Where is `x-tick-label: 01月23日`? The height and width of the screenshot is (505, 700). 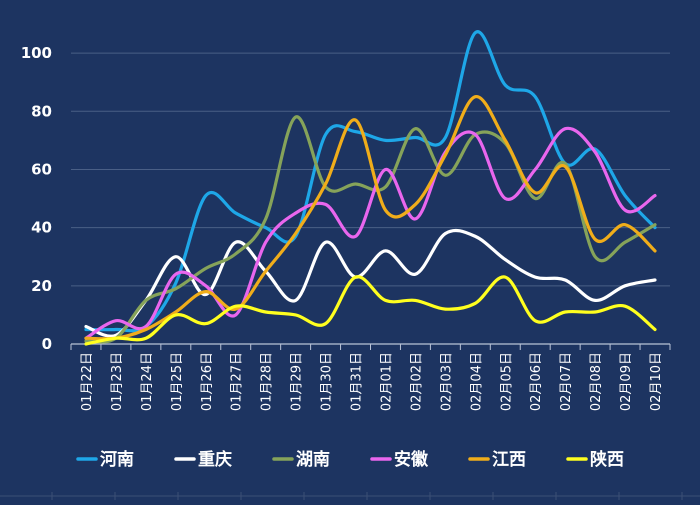
x-tick-label: 01月23日 is located at coordinates (117, 381).